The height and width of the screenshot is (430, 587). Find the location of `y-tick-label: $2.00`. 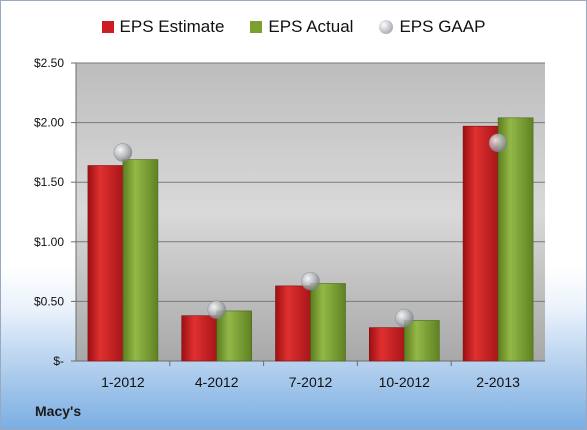

y-tick-label: $2.00 is located at coordinates (49, 123).